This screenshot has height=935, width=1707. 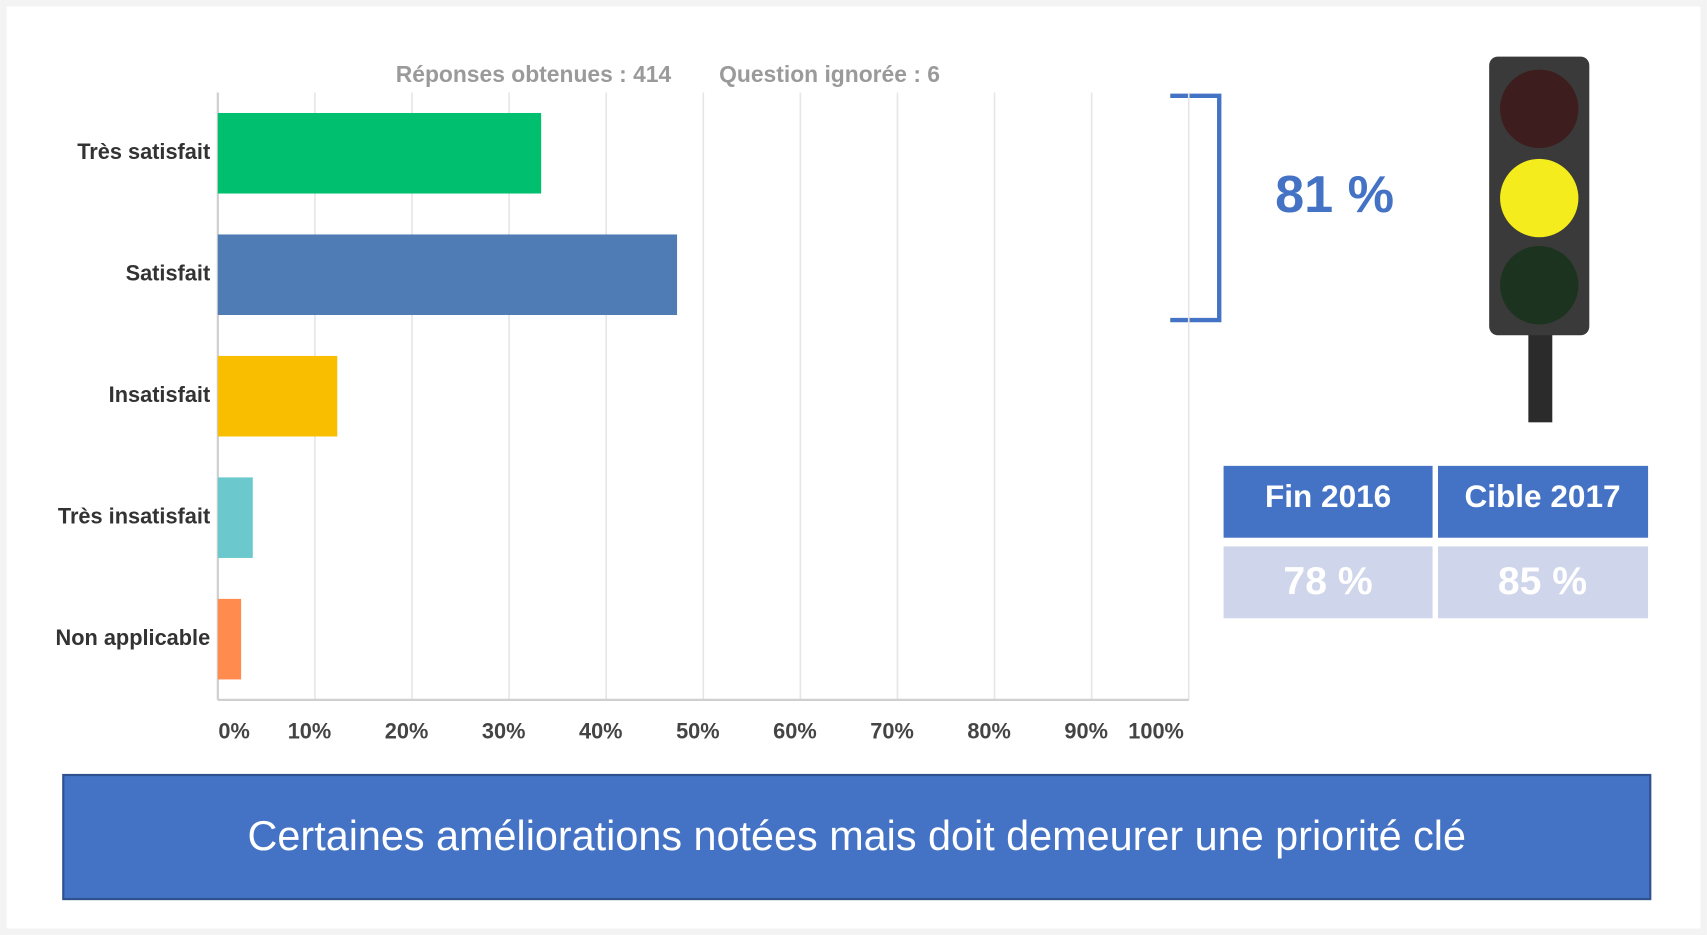 I want to click on cell-text: 78 %, so click(x=1327, y=581).